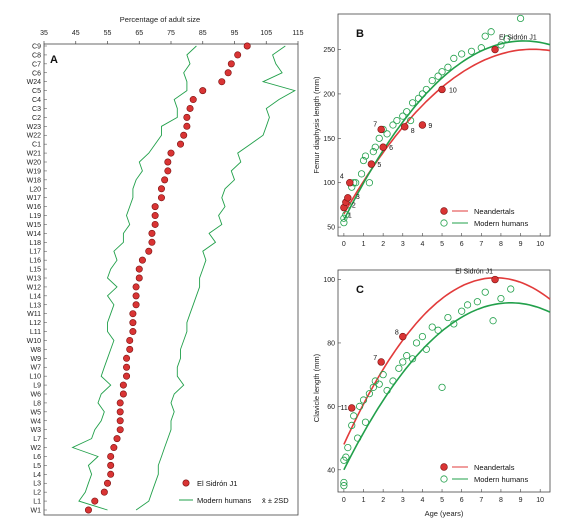  What do you see at coordinates (481, 244) in the screenshot?
I see `x-tick-label: 7` at bounding box center [481, 244].